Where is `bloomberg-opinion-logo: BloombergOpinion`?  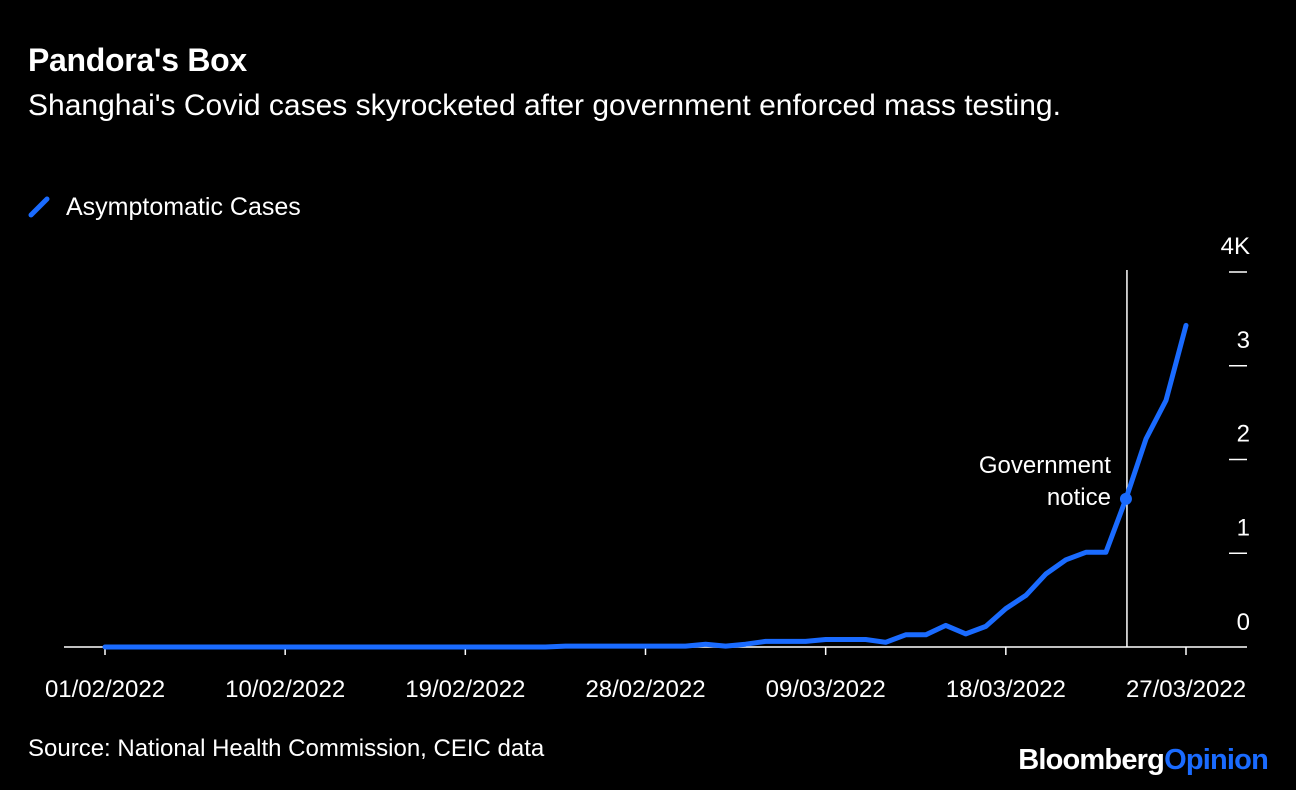
bloomberg-opinion-logo: BloombergOpinion is located at coordinates (1143, 760).